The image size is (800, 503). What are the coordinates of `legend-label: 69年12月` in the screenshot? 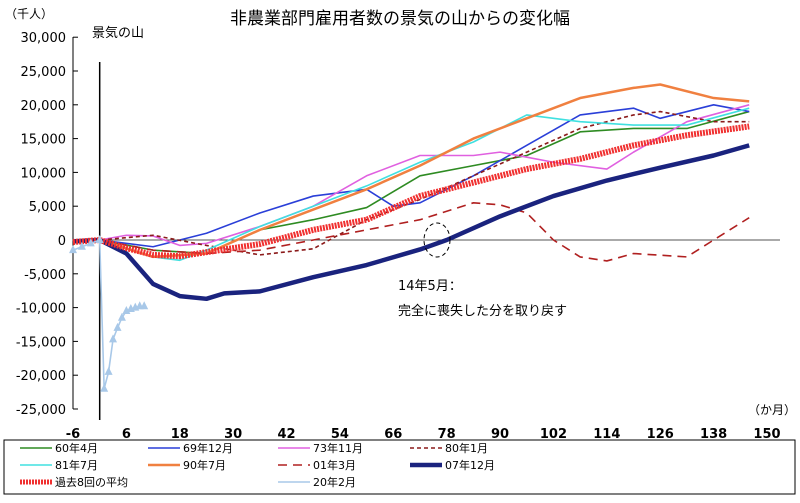 It's located at (208, 448).